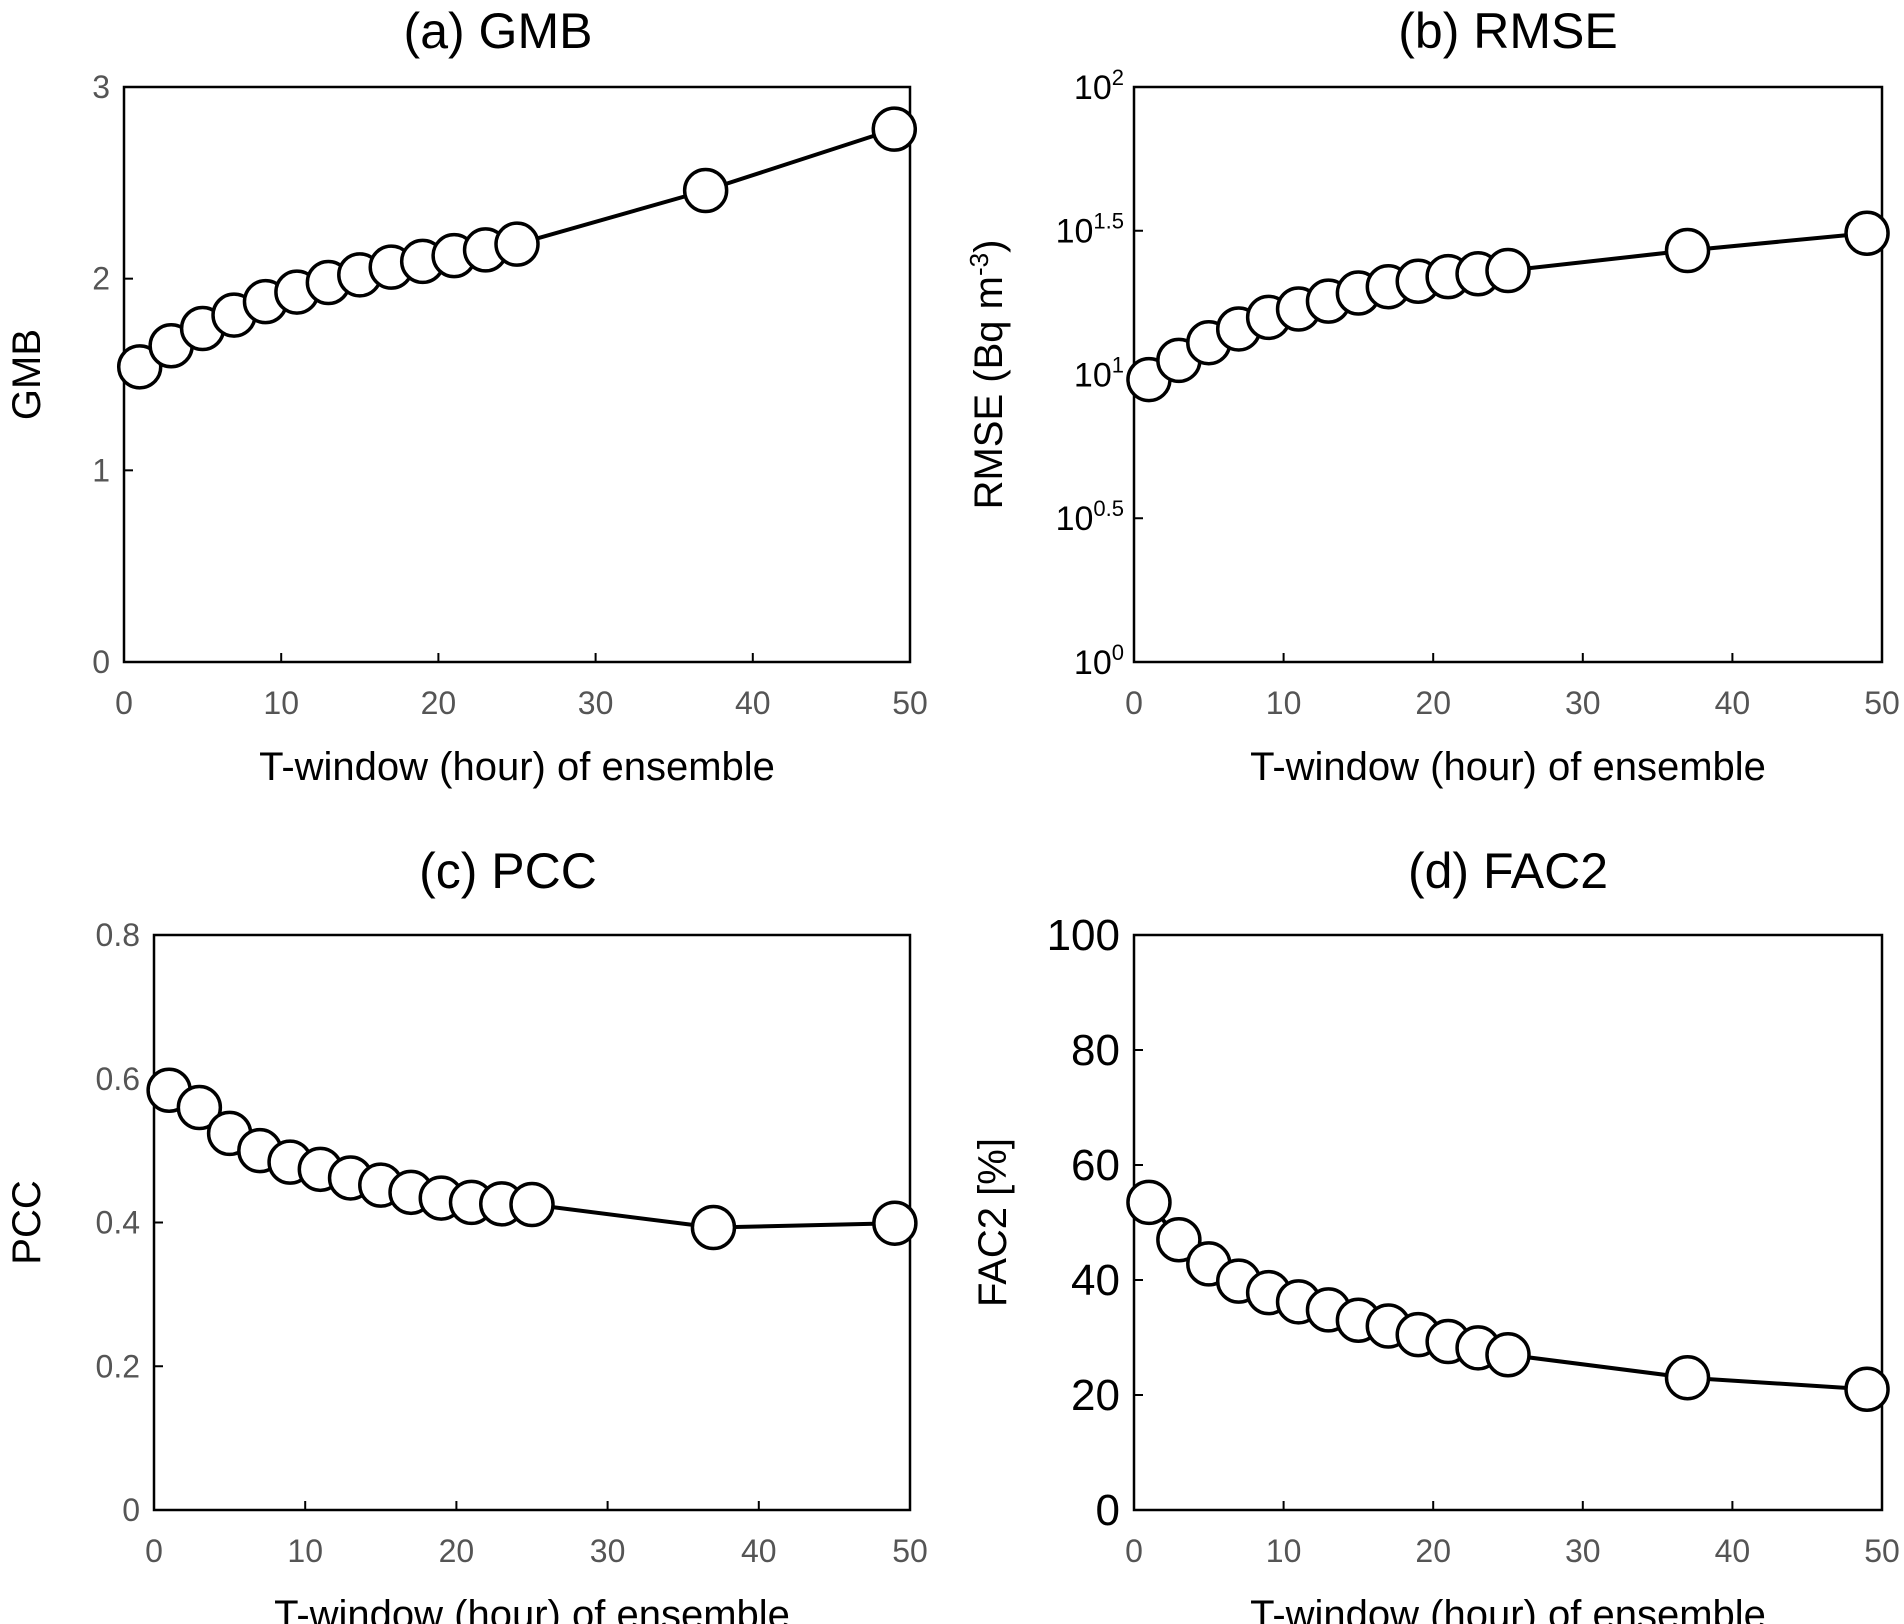 This screenshot has height=1624, width=1904. I want to click on y-axis-label: PCC, so click(27, 1222).